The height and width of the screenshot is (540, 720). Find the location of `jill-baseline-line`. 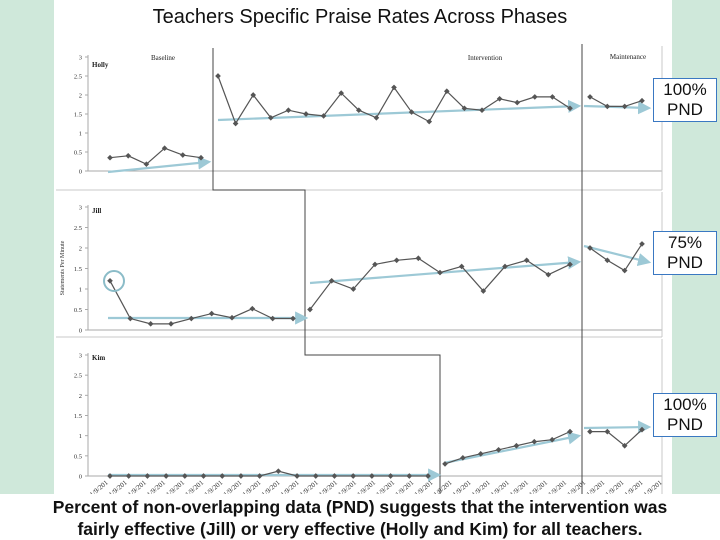

jill-baseline-line is located at coordinates (201, 302).